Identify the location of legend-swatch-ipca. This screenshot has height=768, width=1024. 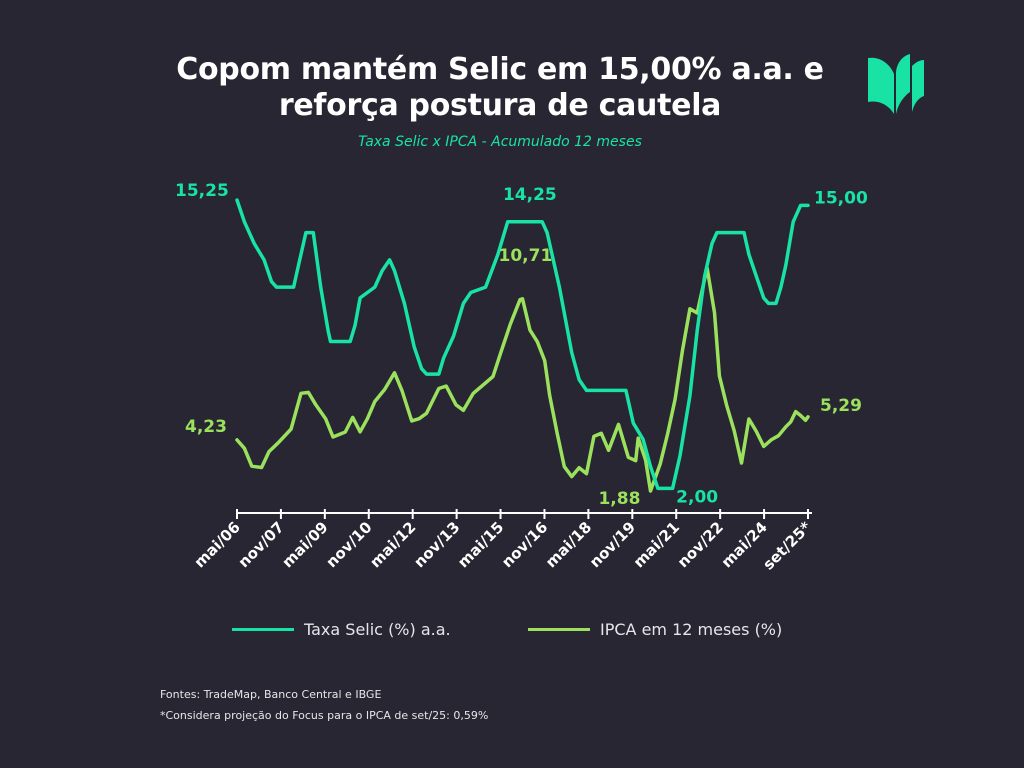
(559, 629).